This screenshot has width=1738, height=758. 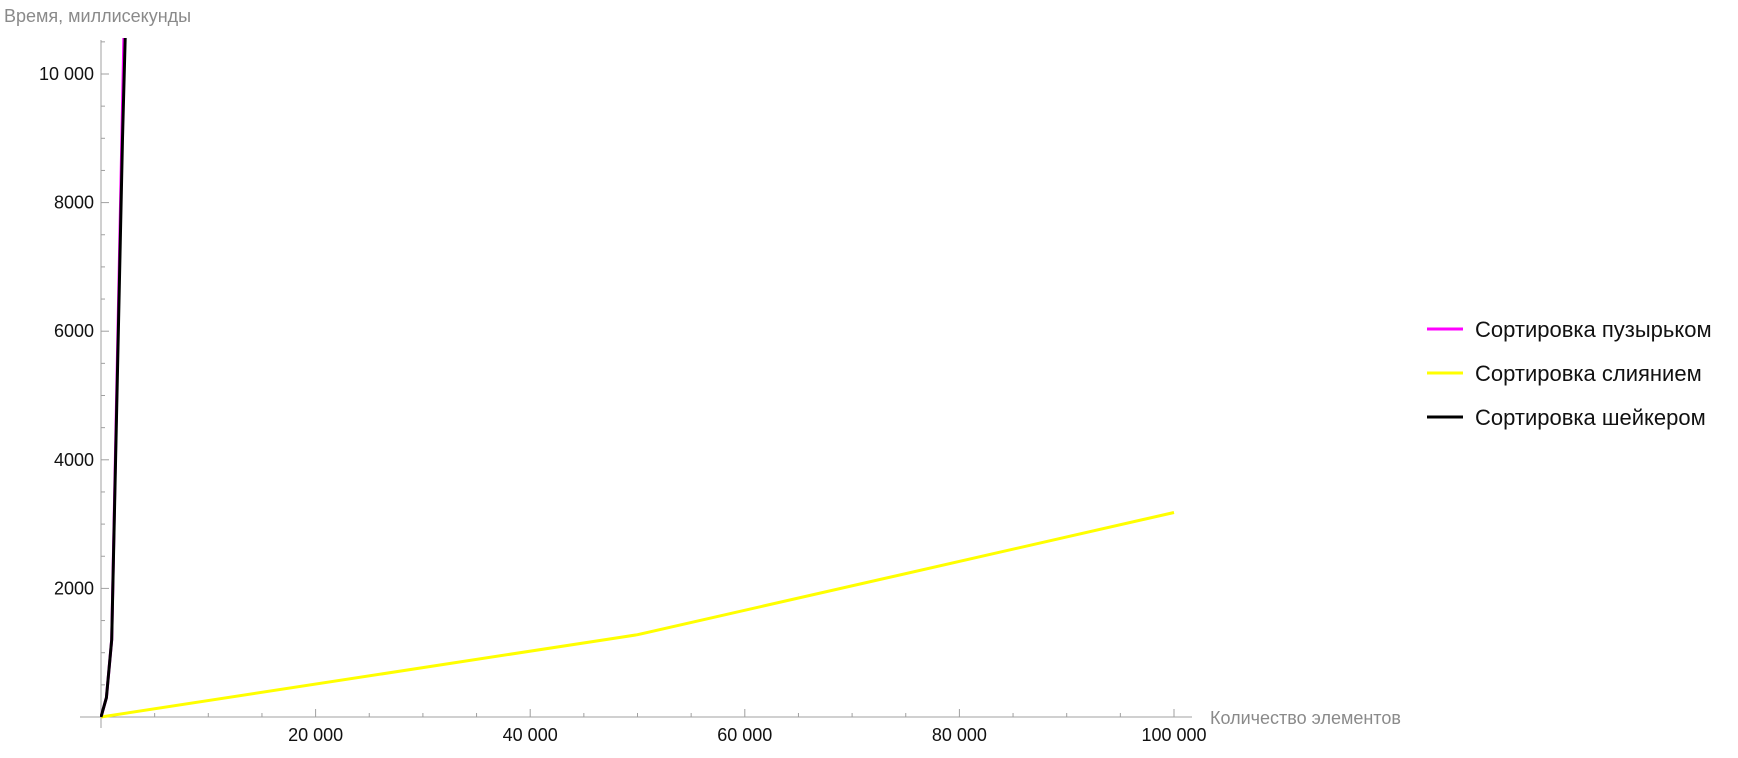 I want to click on legend-label: Сортировка шейкером, so click(x=1590, y=417).